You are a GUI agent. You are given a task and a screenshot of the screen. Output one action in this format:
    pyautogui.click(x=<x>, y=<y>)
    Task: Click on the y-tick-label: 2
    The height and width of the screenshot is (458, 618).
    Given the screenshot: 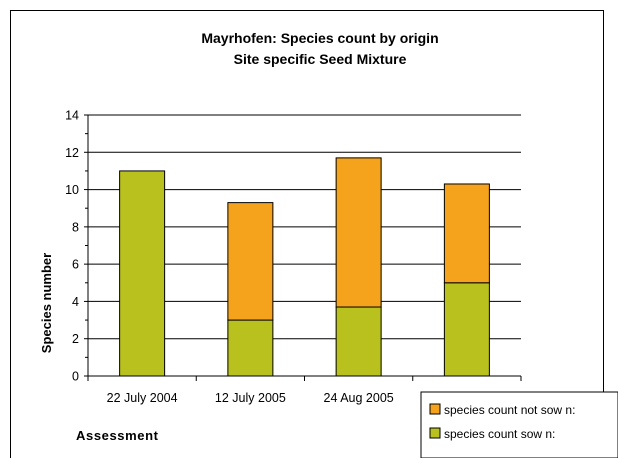 What is the action you would take?
    pyautogui.click(x=75, y=339)
    